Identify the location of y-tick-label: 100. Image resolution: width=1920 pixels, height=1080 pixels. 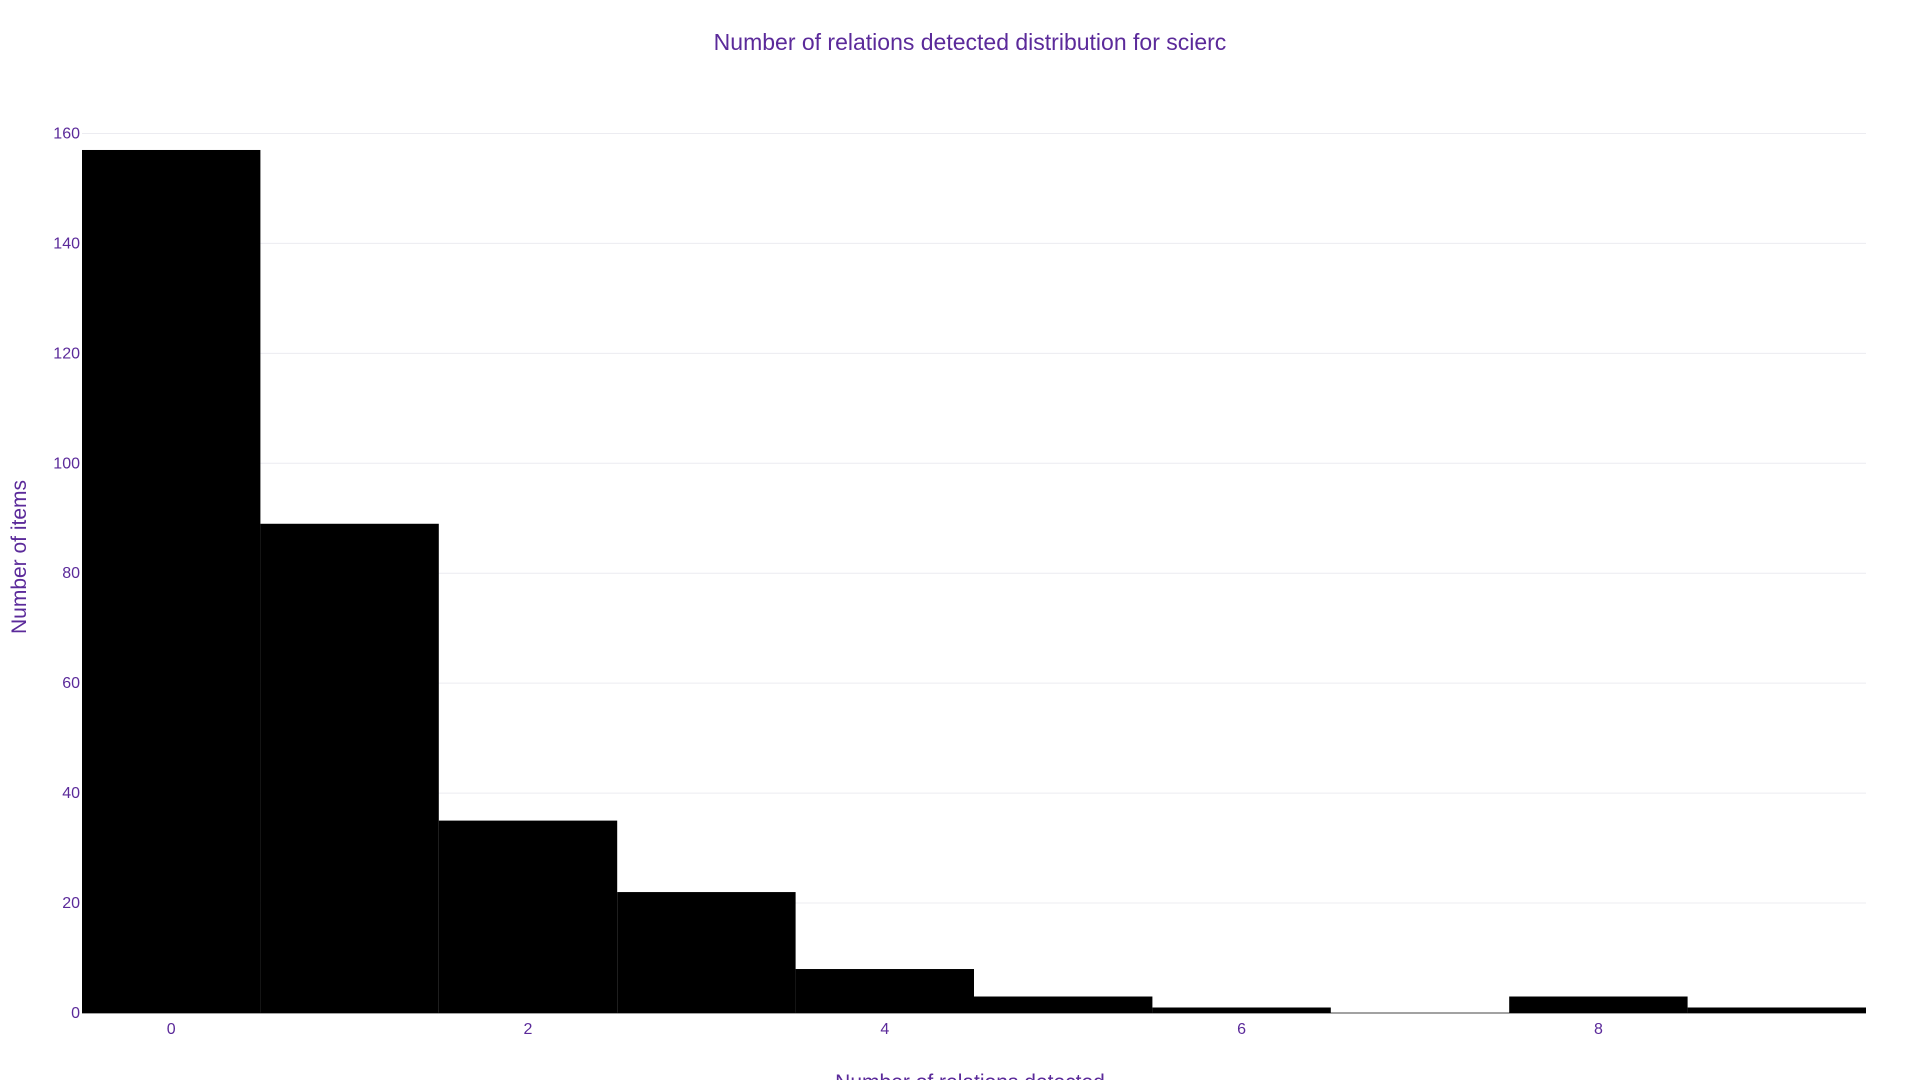
(66, 463).